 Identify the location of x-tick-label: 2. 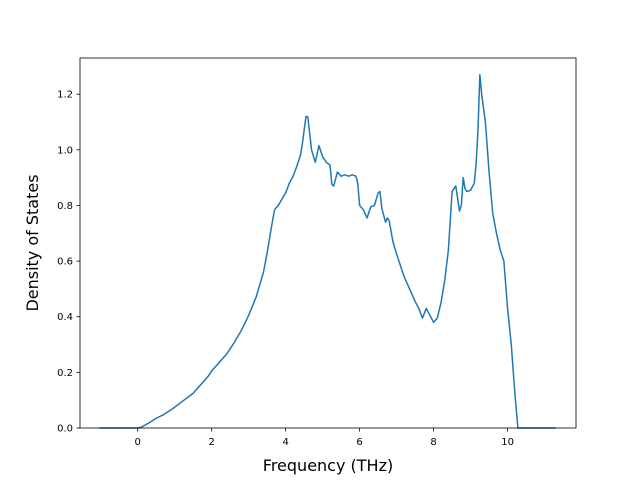
(211, 442).